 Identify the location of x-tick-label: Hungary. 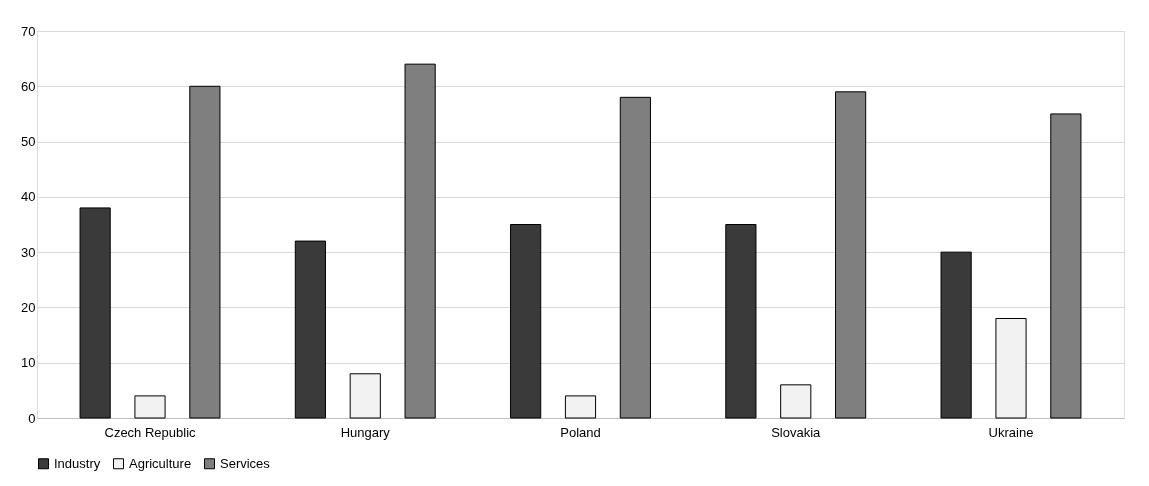
(365, 432).